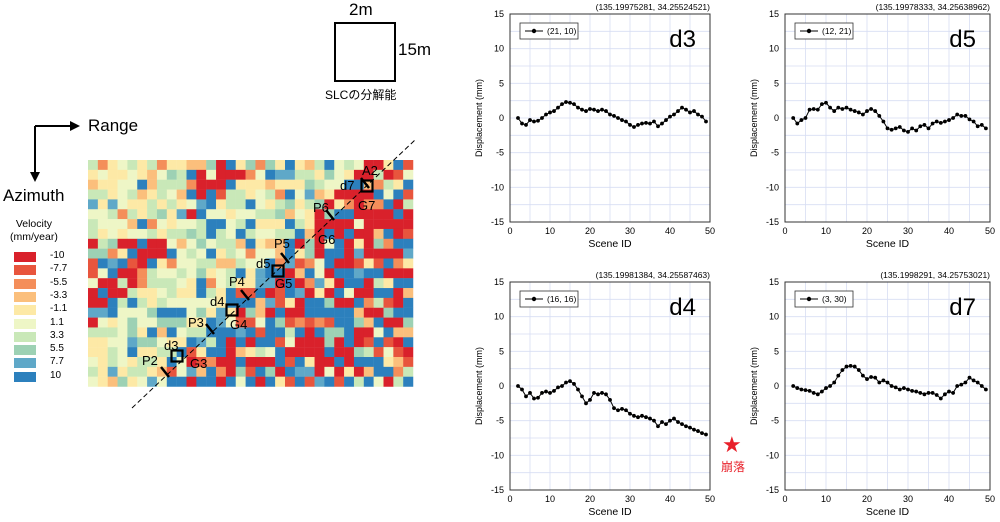 This screenshot has width=1000, height=522. Describe the element at coordinates (34, 237) in the screenshot. I see `legend-title-line2: (mm/year)` at that location.